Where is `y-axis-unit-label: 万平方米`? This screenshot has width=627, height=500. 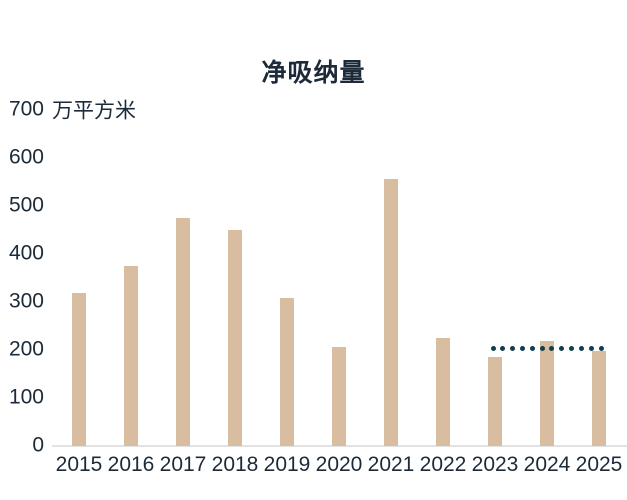 y-axis-unit-label: 万平方米 is located at coordinates (94, 111).